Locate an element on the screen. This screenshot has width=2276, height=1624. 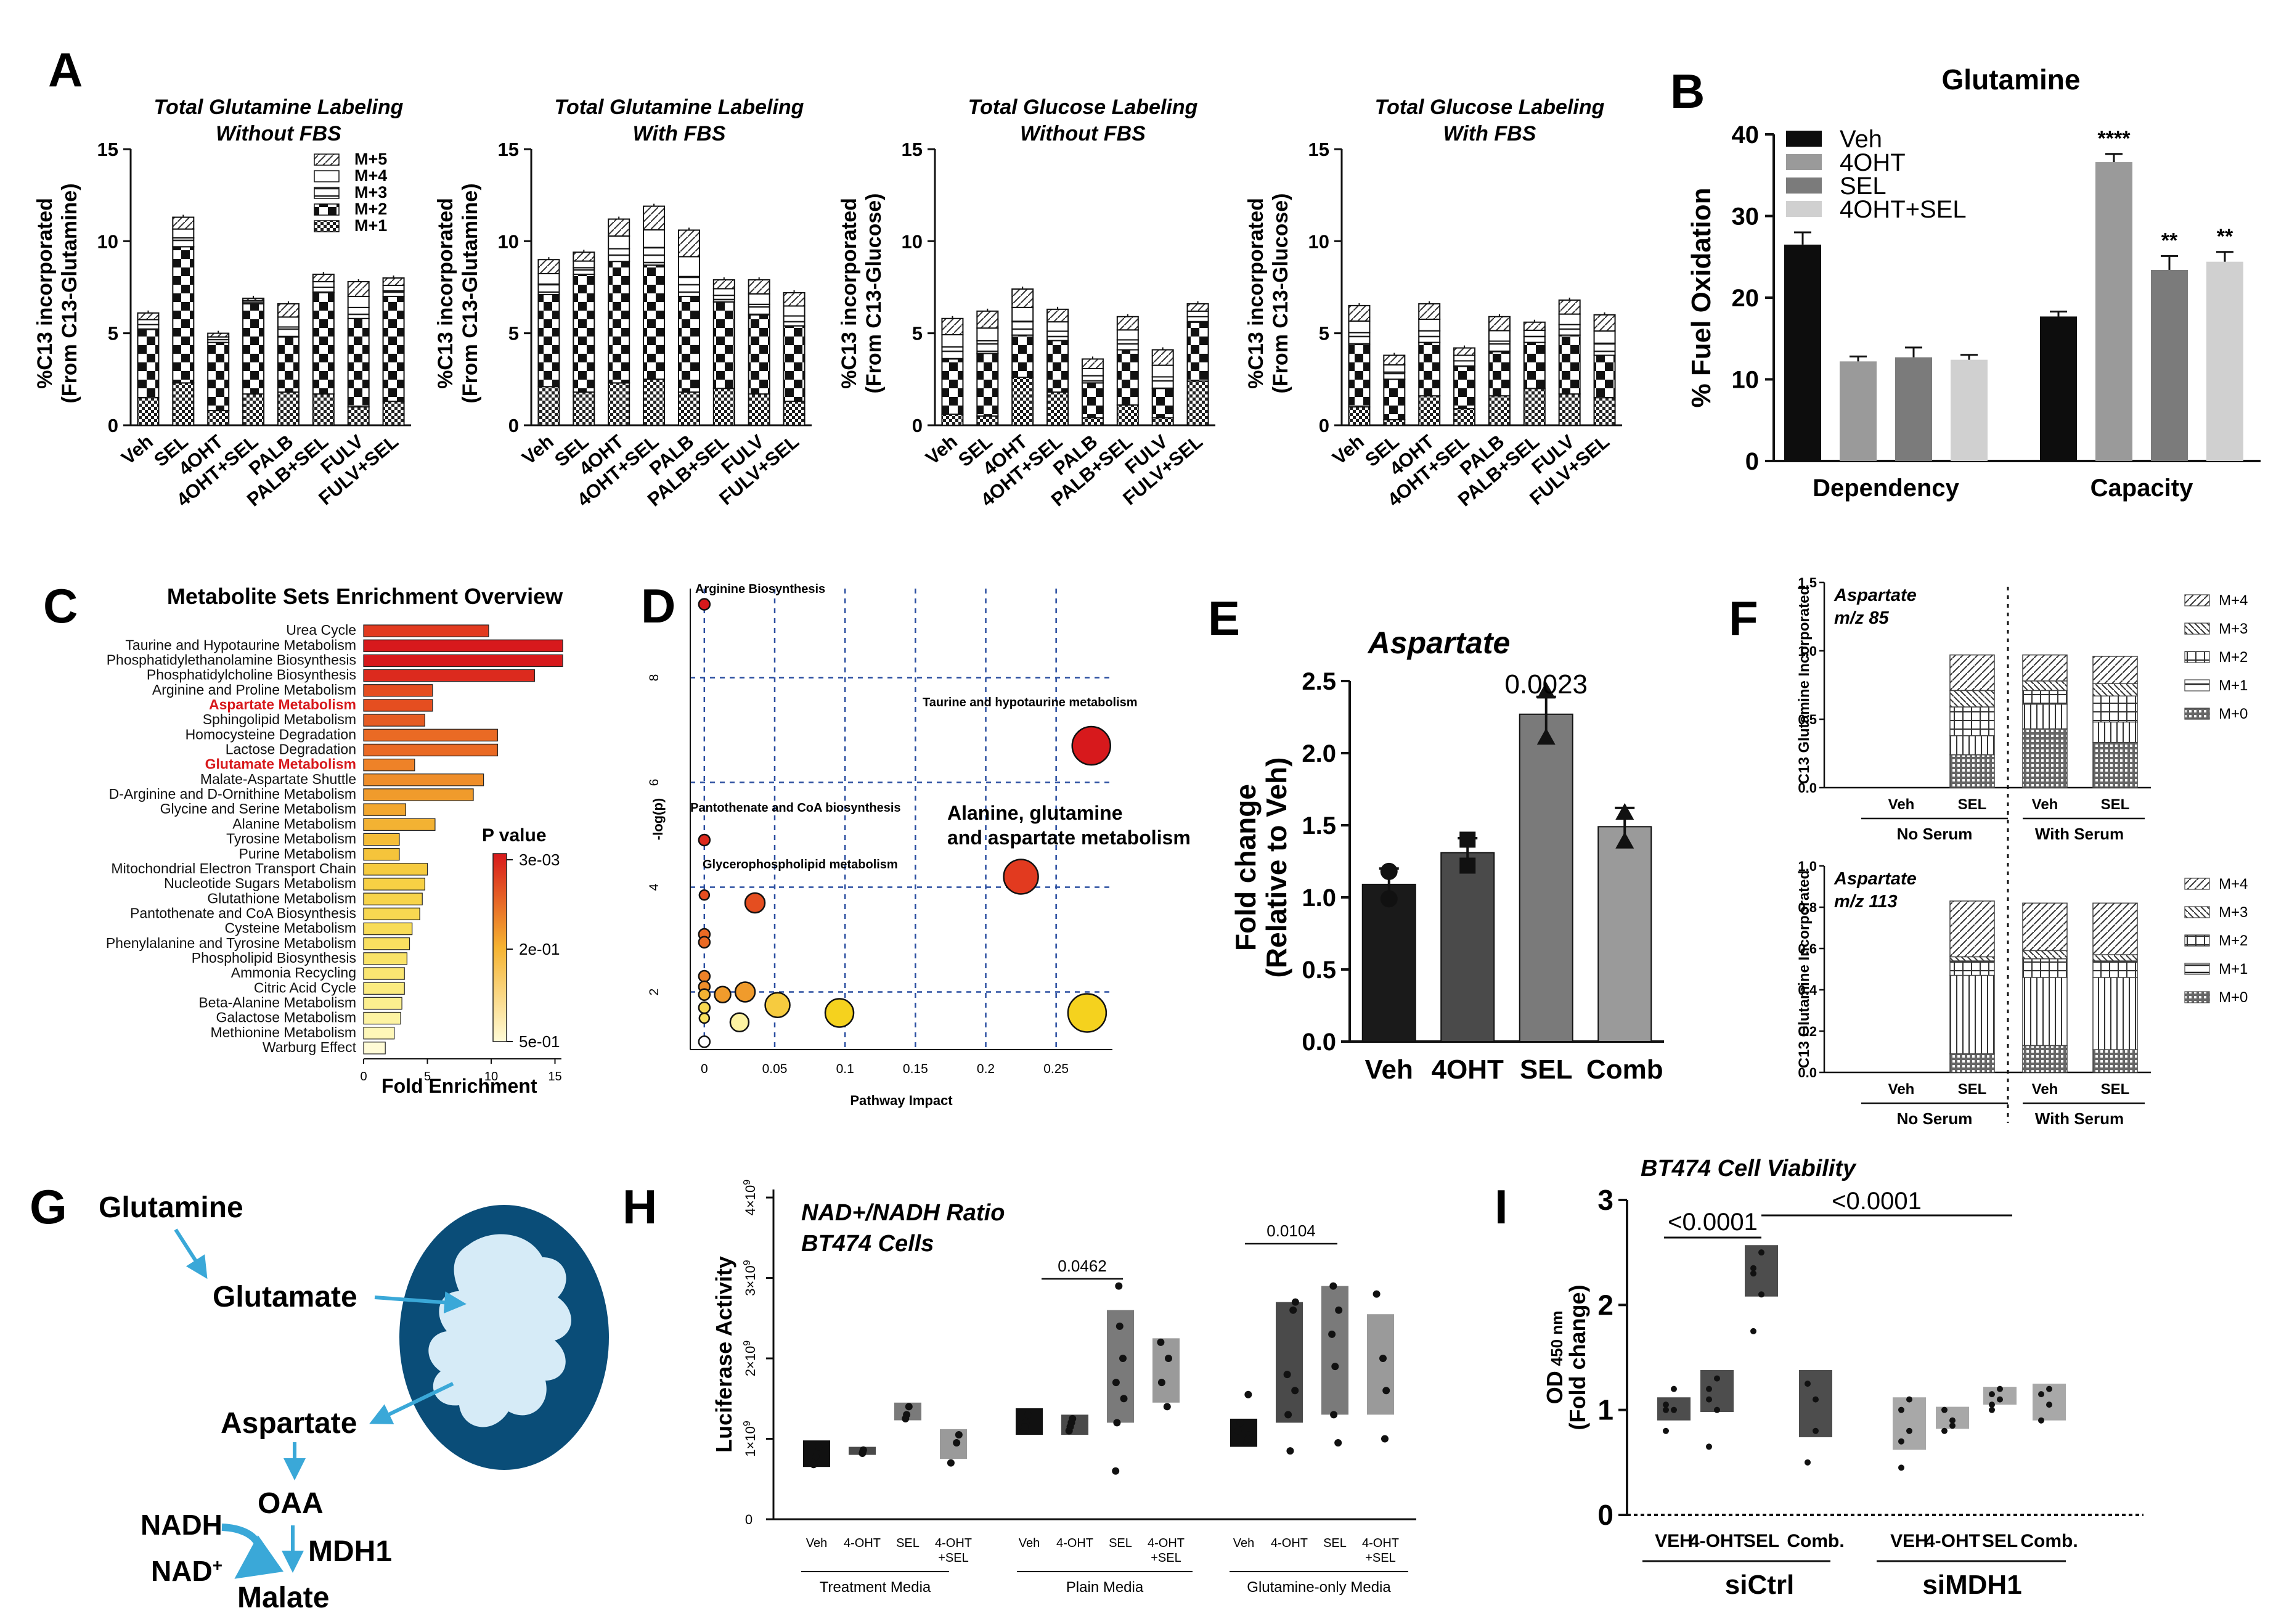
panel-letter-f: F is located at coordinates (1743, 618).